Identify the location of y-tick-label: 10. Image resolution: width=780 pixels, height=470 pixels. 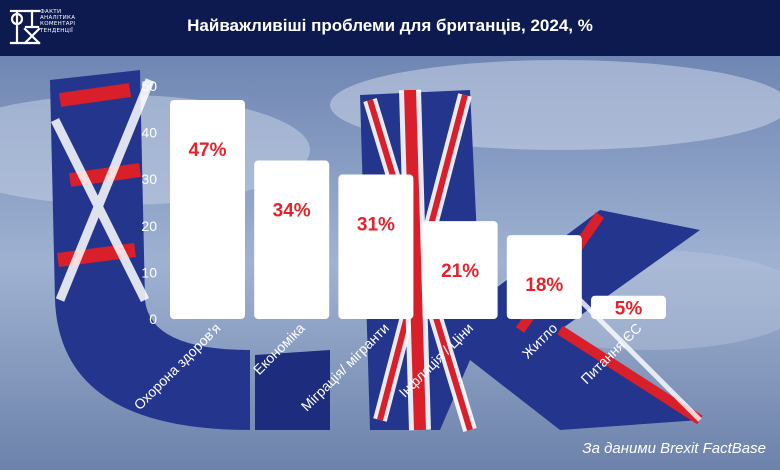
(149, 272).